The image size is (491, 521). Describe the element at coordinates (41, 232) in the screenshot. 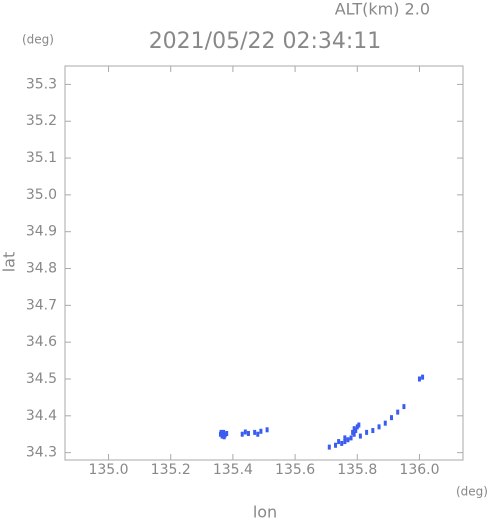

I see `y-tick-label: 34.9` at that location.